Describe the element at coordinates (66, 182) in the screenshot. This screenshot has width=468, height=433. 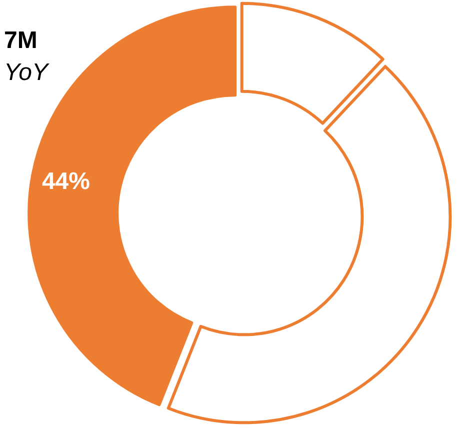
I see `data-label: 44%` at that location.